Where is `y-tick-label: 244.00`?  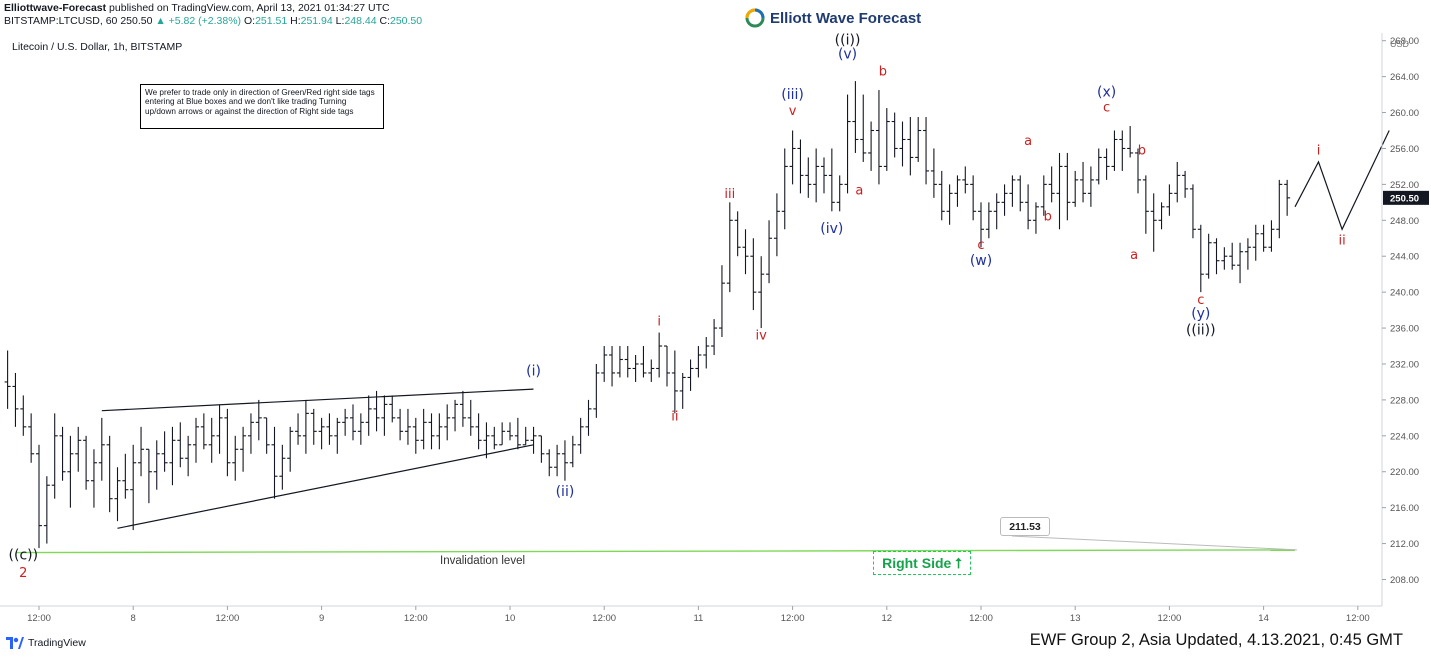 y-tick-label: 244.00 is located at coordinates (1404, 257).